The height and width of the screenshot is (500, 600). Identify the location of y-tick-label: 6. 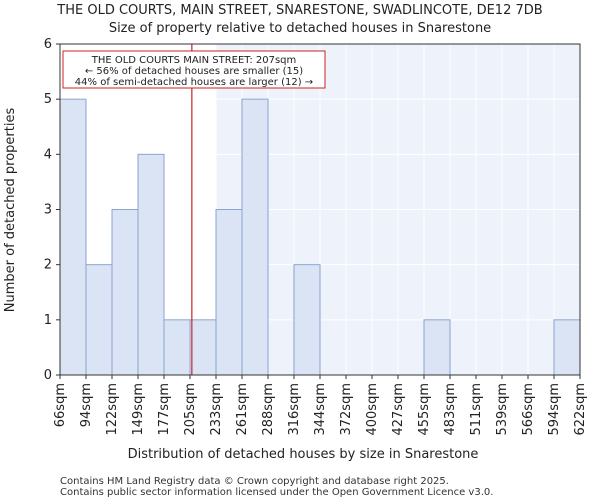
(48, 44).